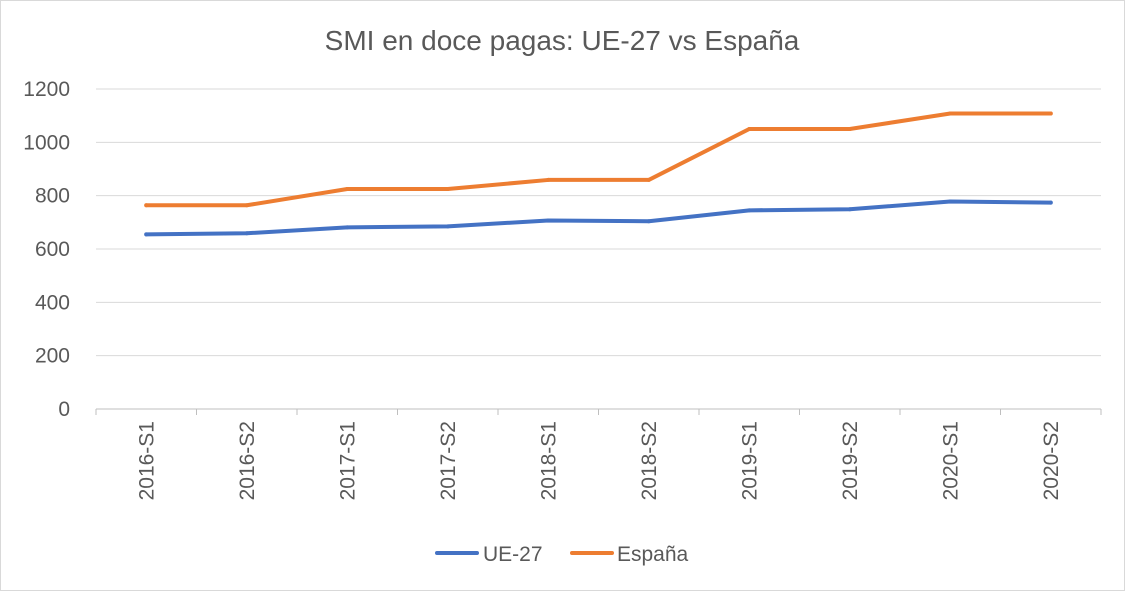  What do you see at coordinates (46, 142) in the screenshot?
I see `y-tick-label: 1000` at bounding box center [46, 142].